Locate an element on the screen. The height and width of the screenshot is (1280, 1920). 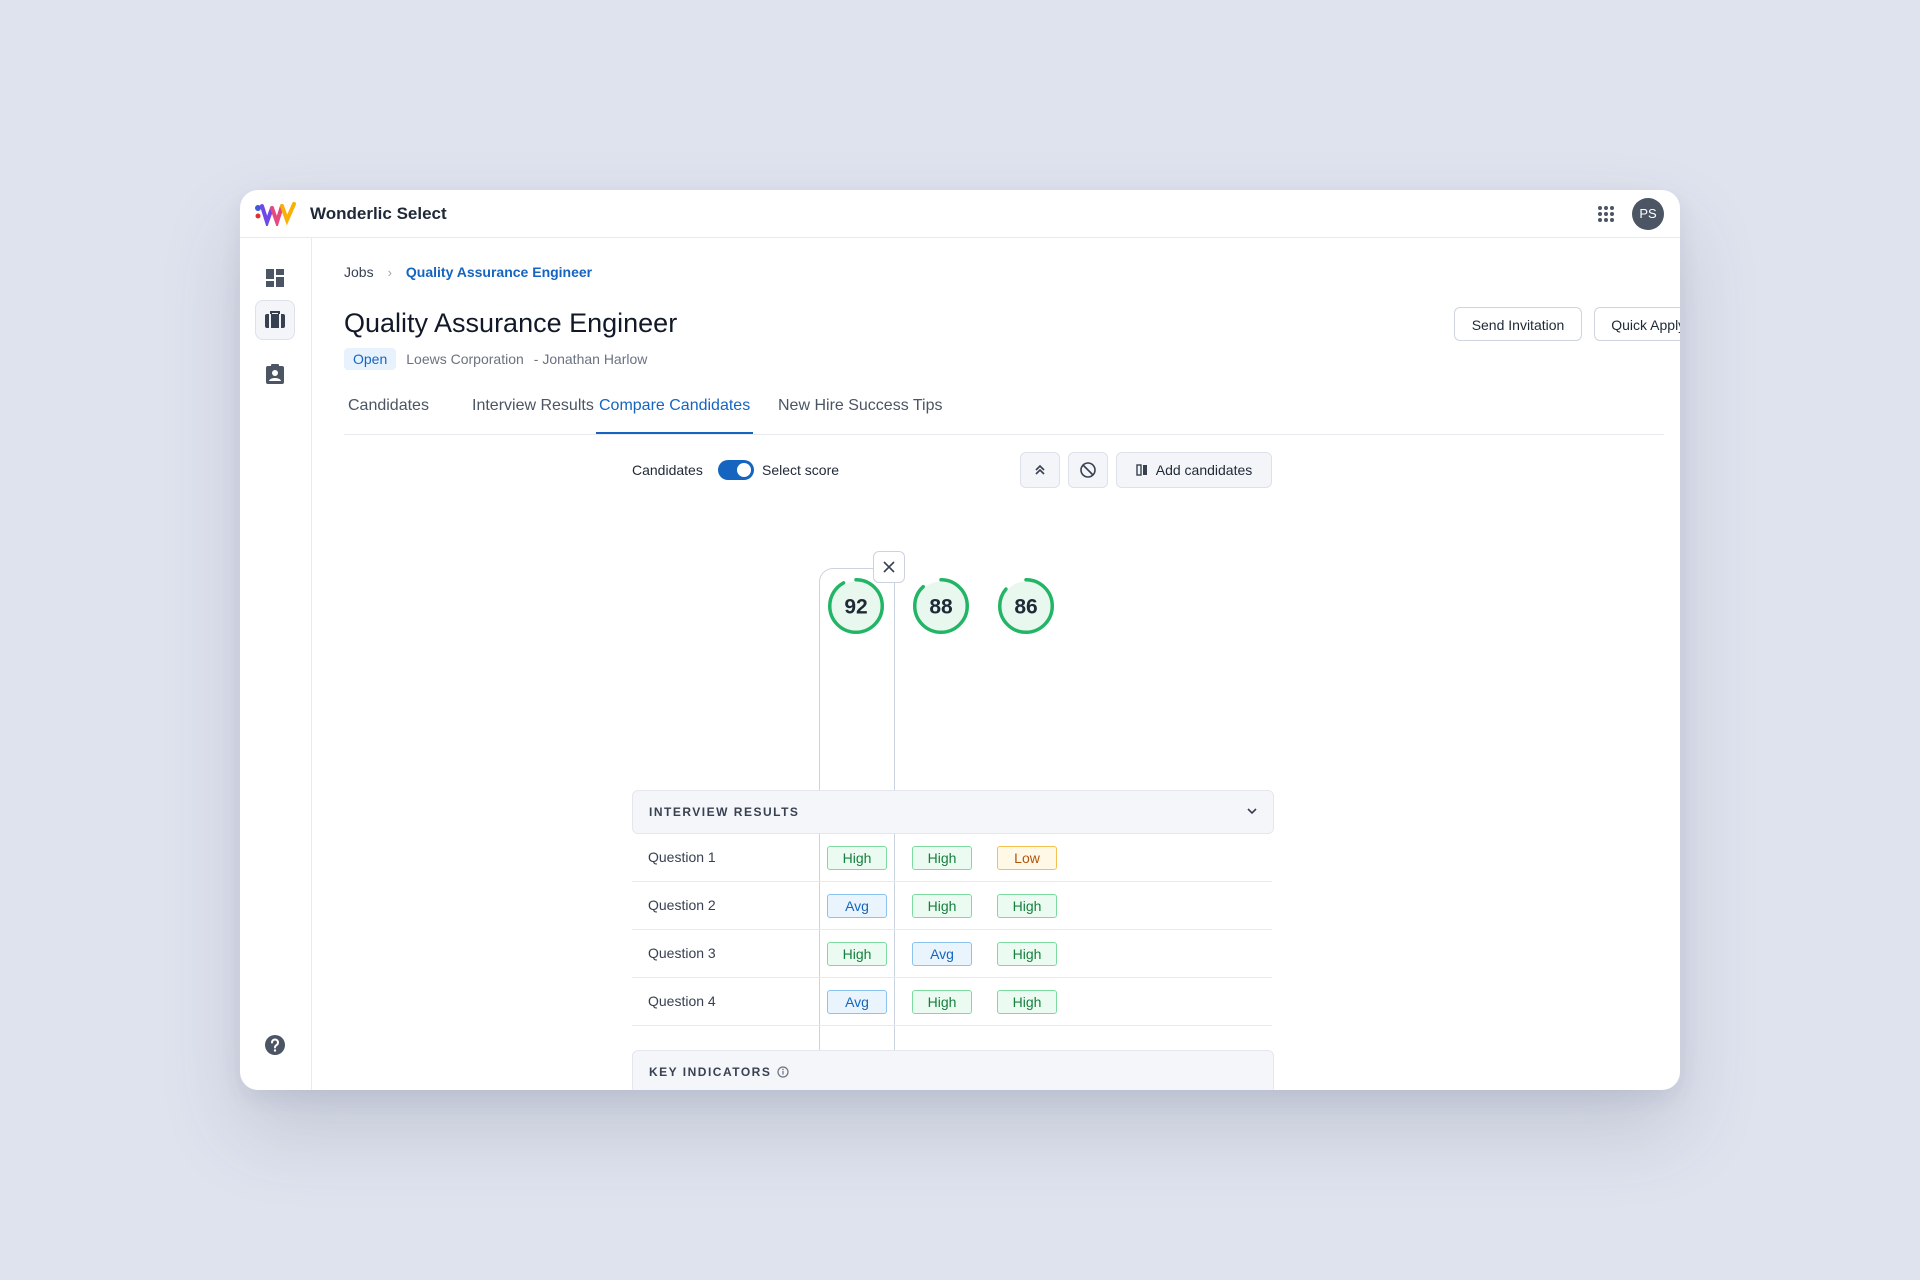
score-ring-3-arc is located at coordinates (1026, 606).